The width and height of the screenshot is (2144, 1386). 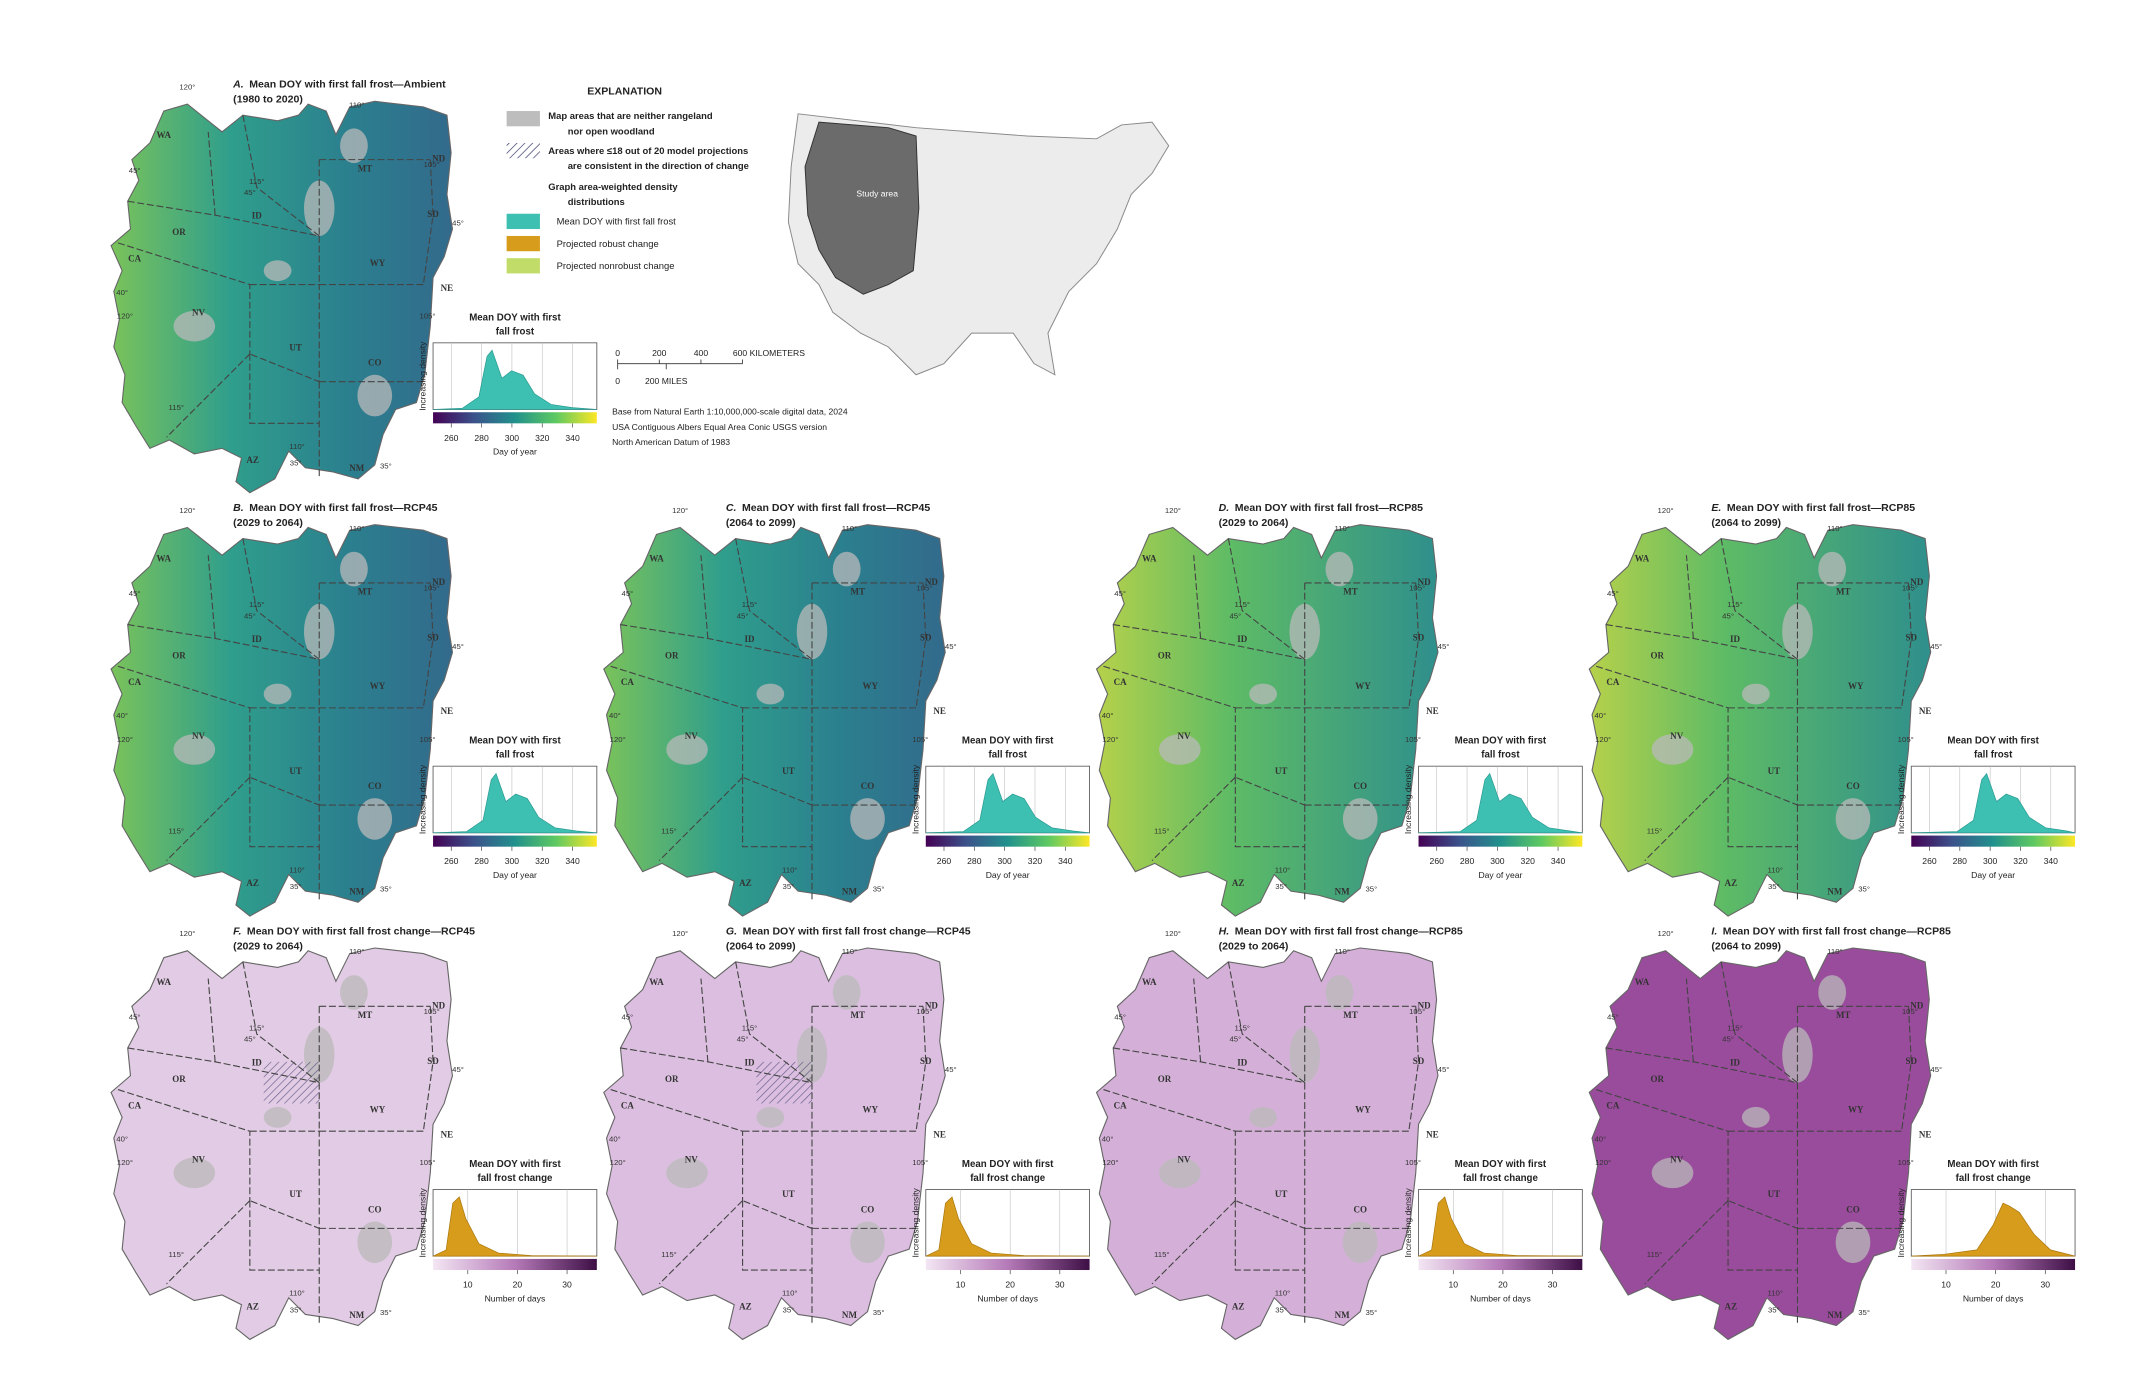 I want to click on y-axis-label: Increasing density, so click(x=915, y=1222).